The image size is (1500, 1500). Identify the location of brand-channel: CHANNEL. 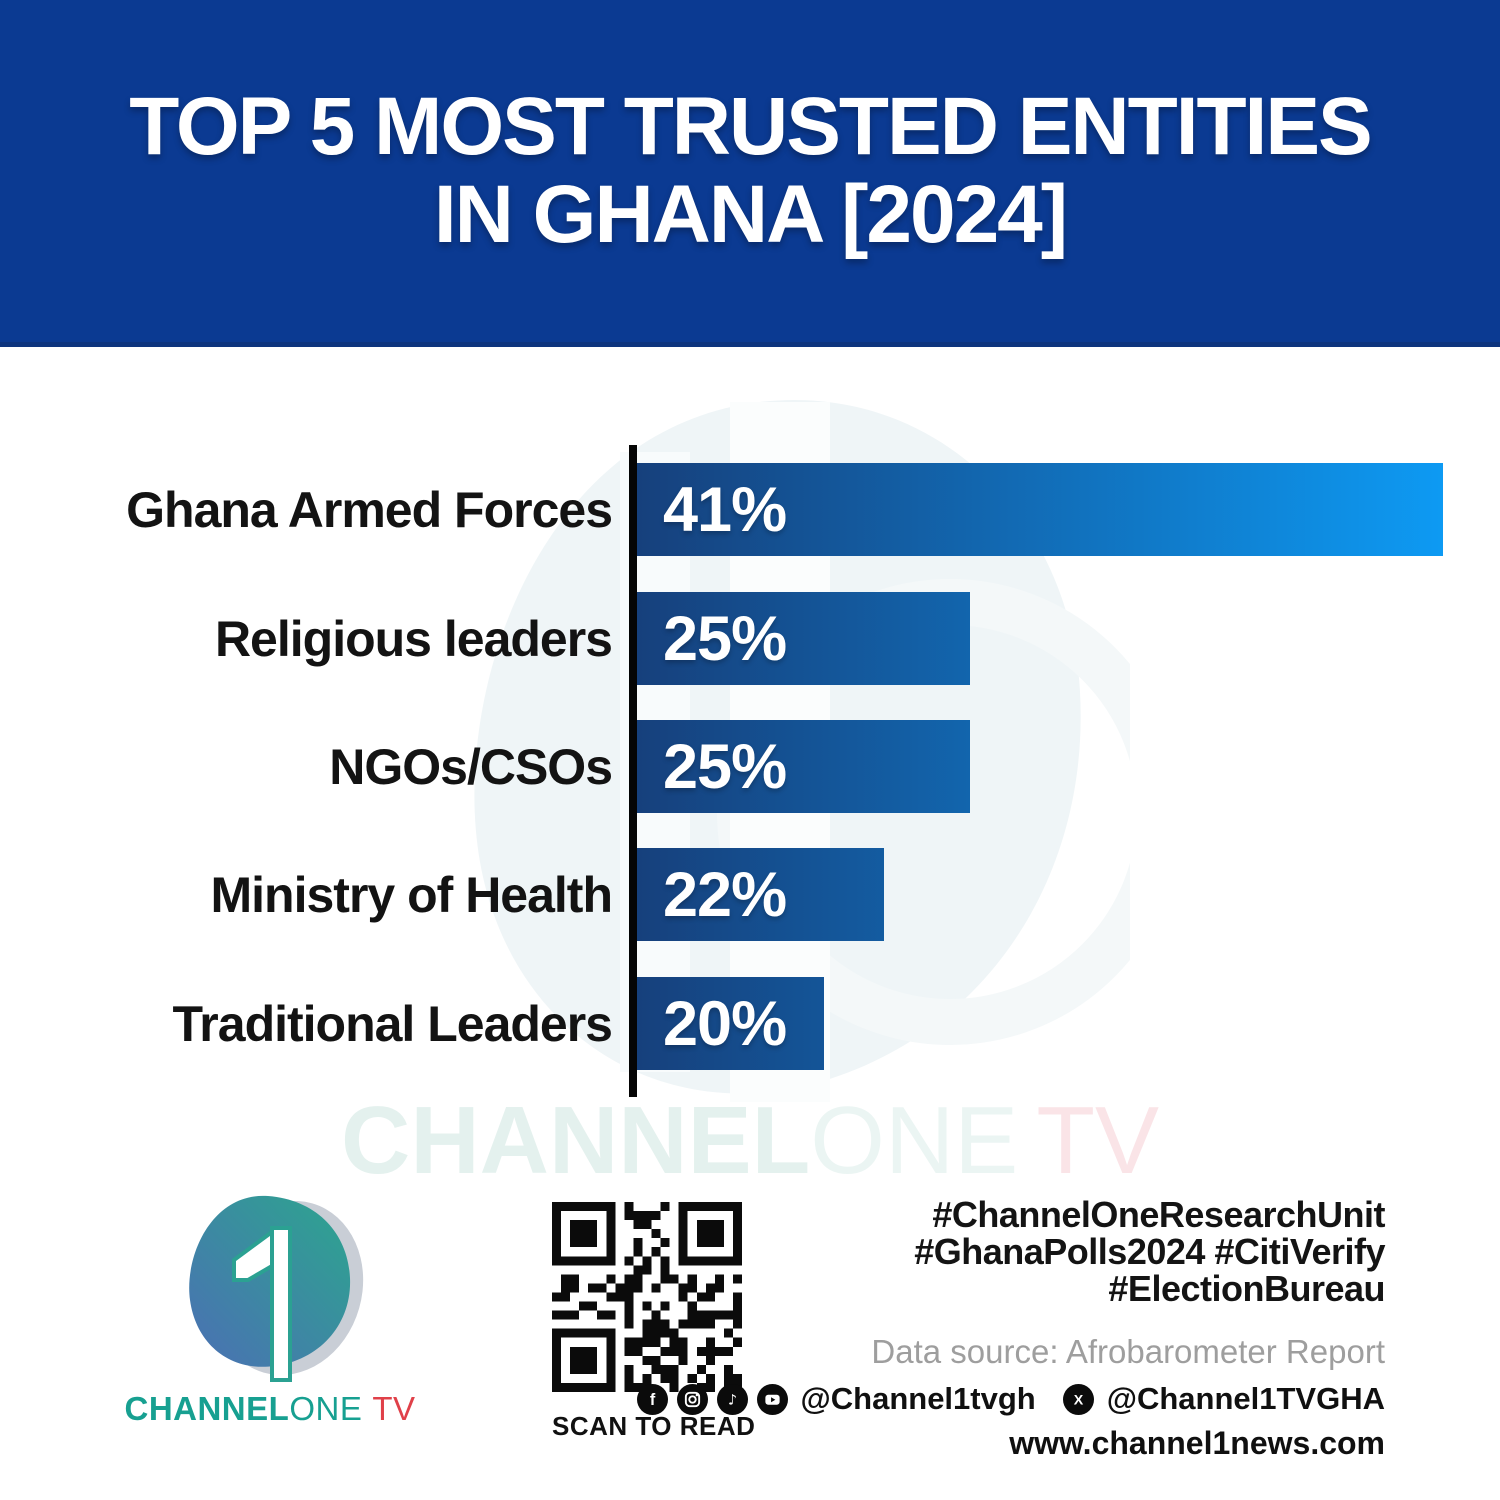
(207, 1408).